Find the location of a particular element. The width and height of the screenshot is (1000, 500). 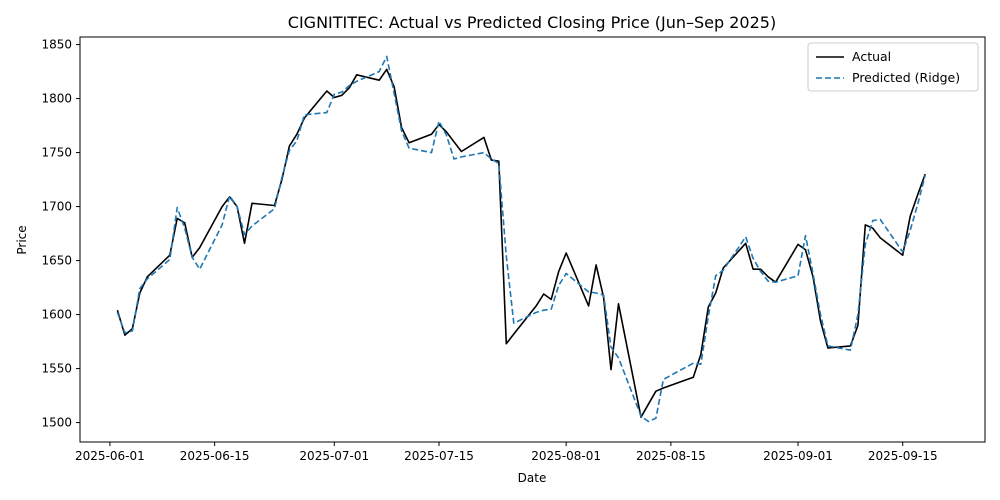

y-axis-label: Price is located at coordinates (22, 239).